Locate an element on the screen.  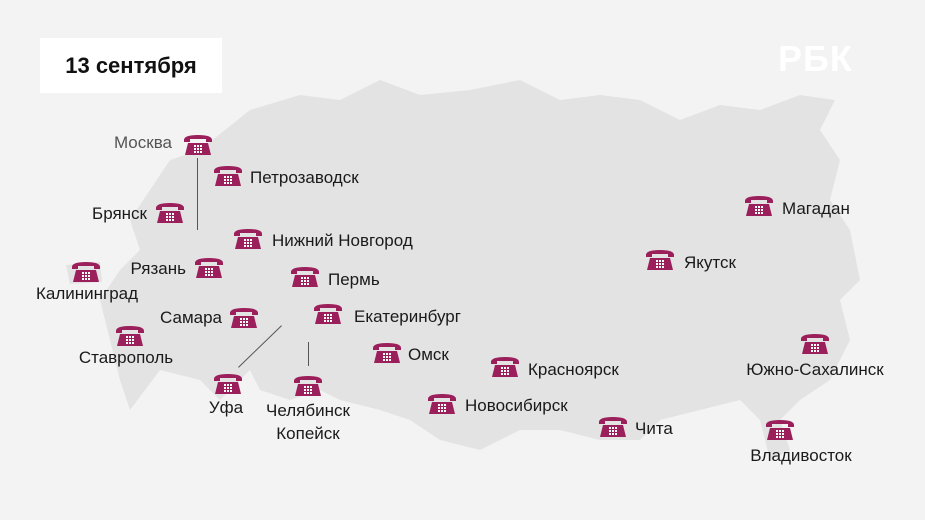
city-label: Нижний Новгород is located at coordinates (342, 241).